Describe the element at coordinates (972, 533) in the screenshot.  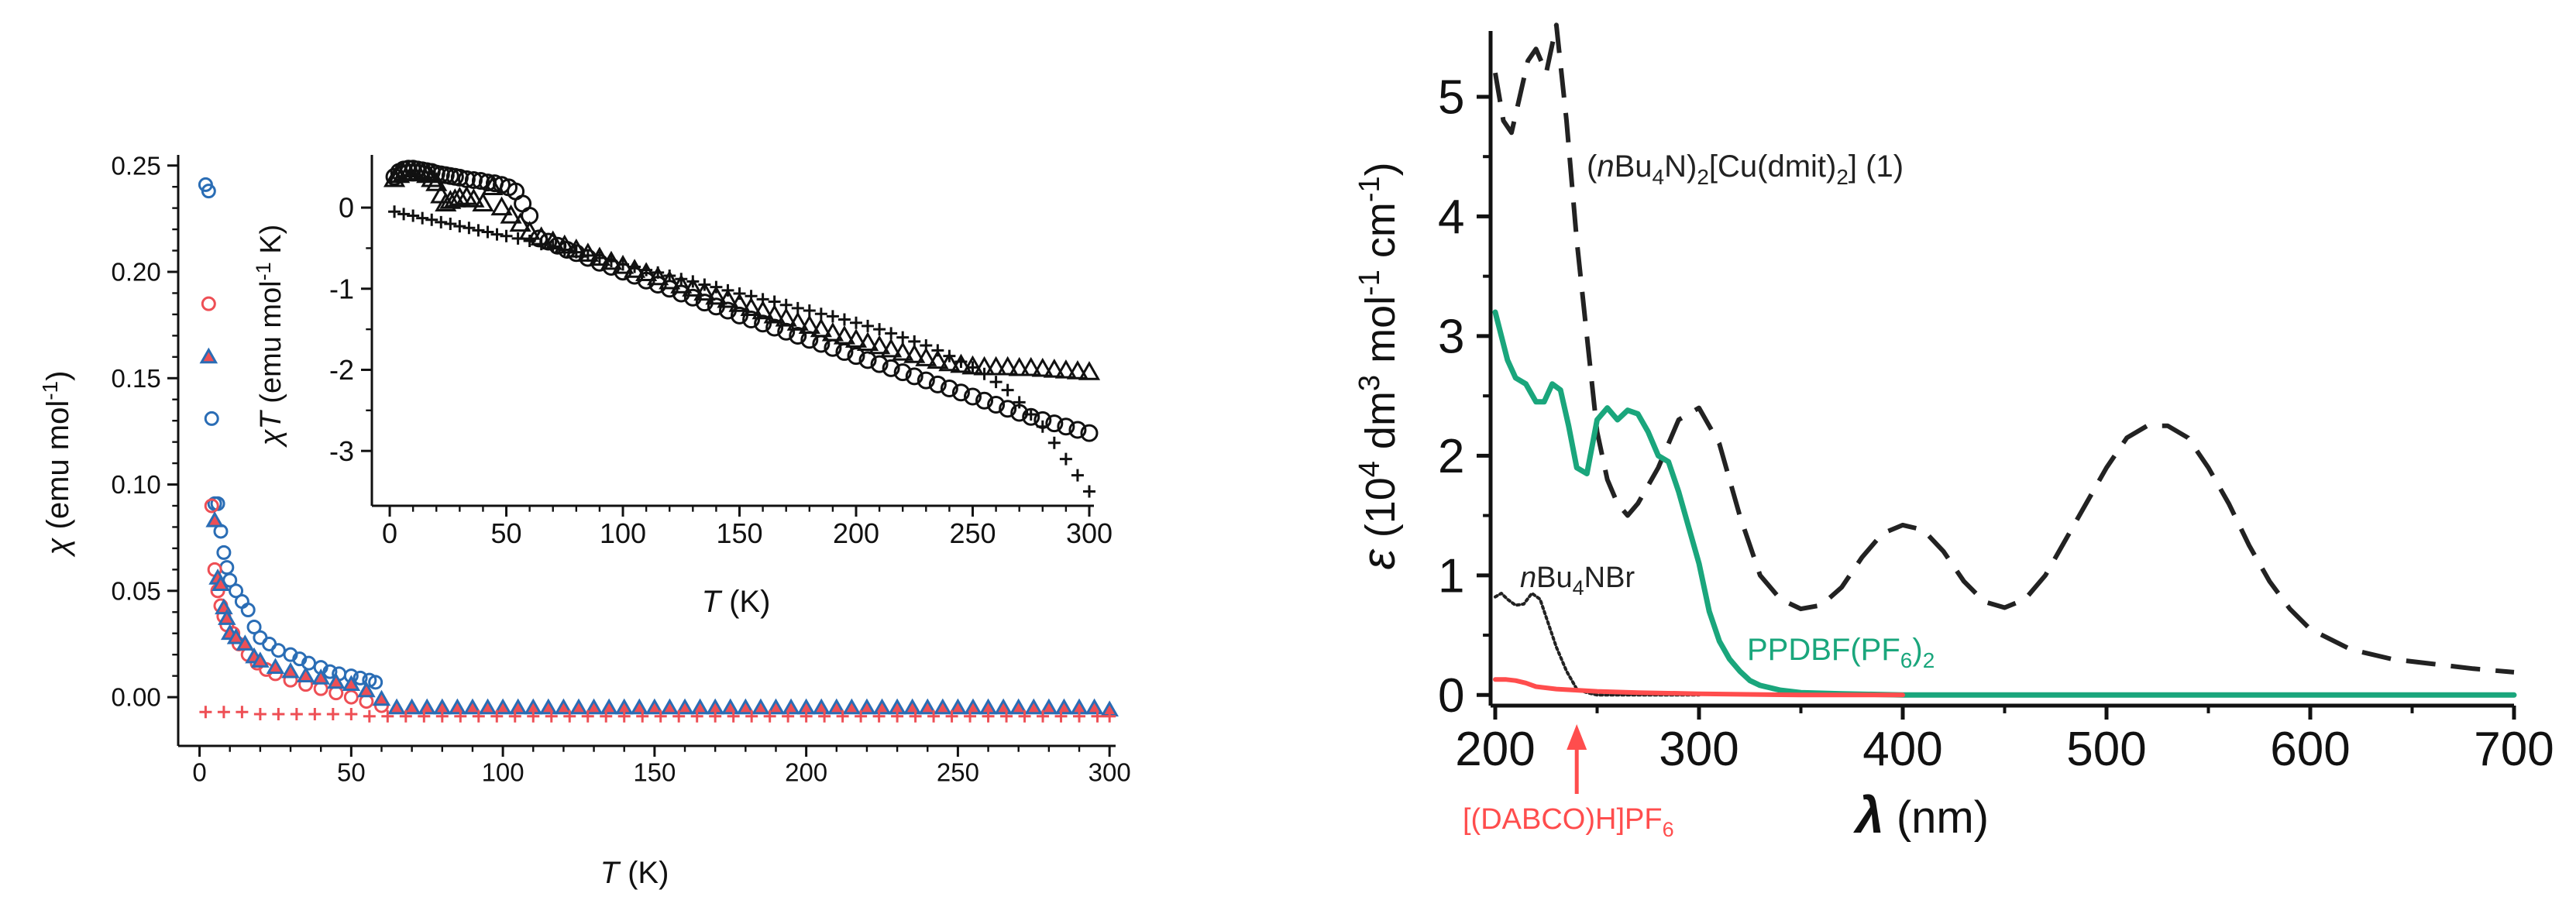
I see `inset-chart-x-tick-label: 250` at that location.